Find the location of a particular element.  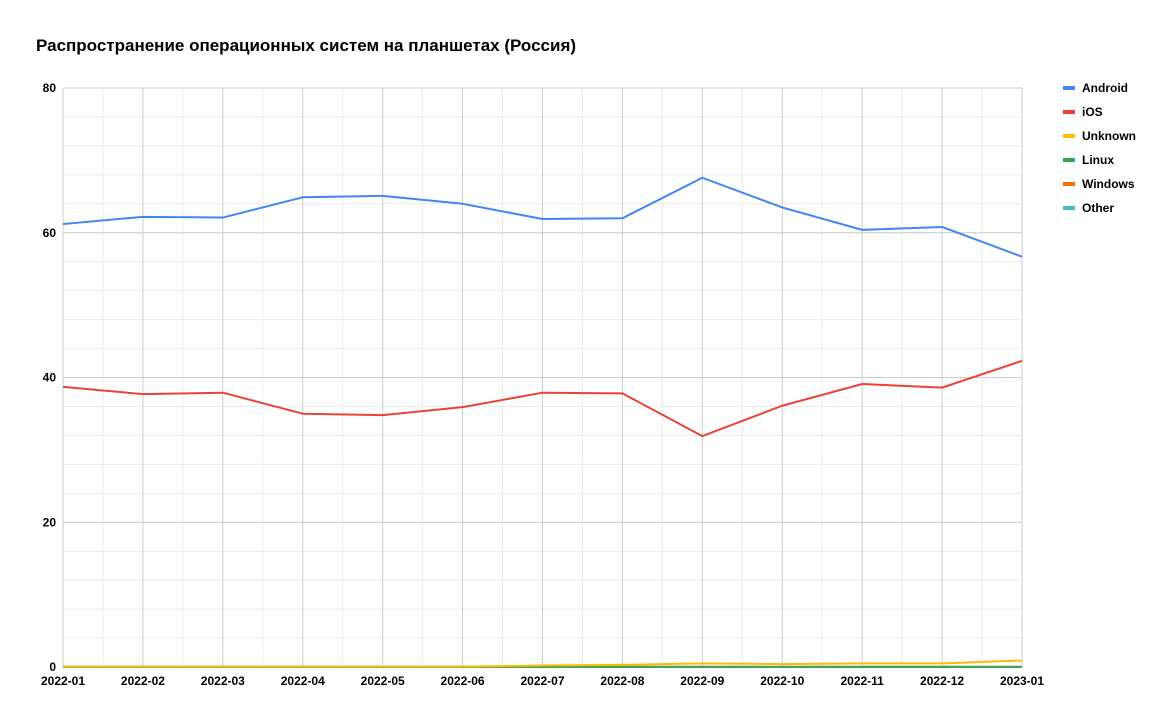

x-tick-label: 2022-07 is located at coordinates (542, 681).